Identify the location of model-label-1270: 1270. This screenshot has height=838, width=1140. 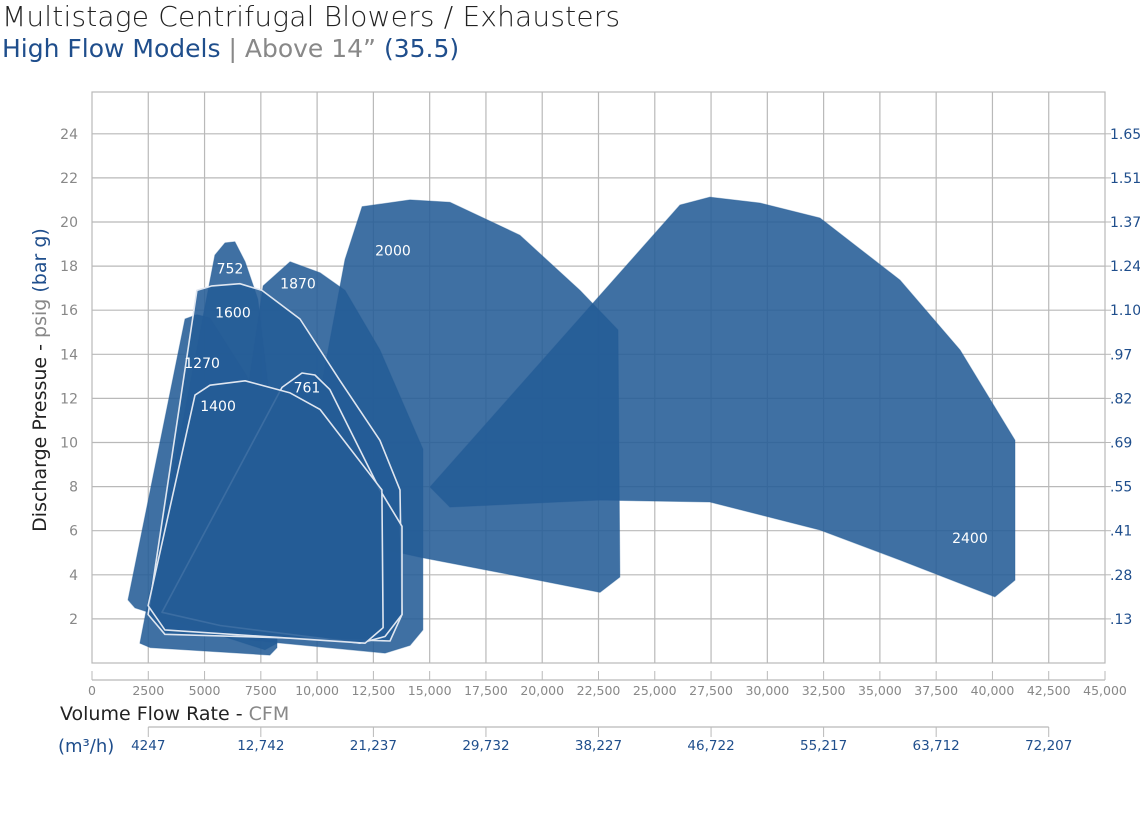
(202, 364).